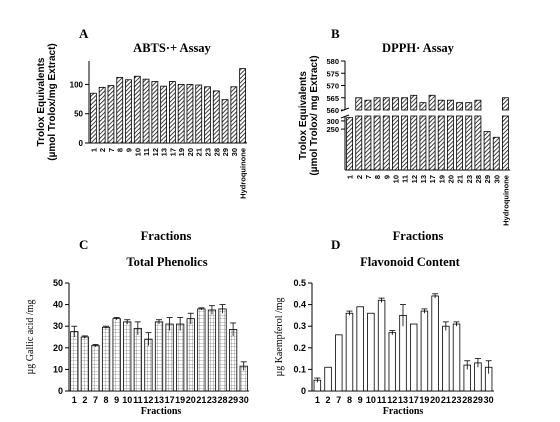  Describe the element at coordinates (41, 101) in the screenshot. I see `y-axis-label: Trolox Equivalents` at that location.